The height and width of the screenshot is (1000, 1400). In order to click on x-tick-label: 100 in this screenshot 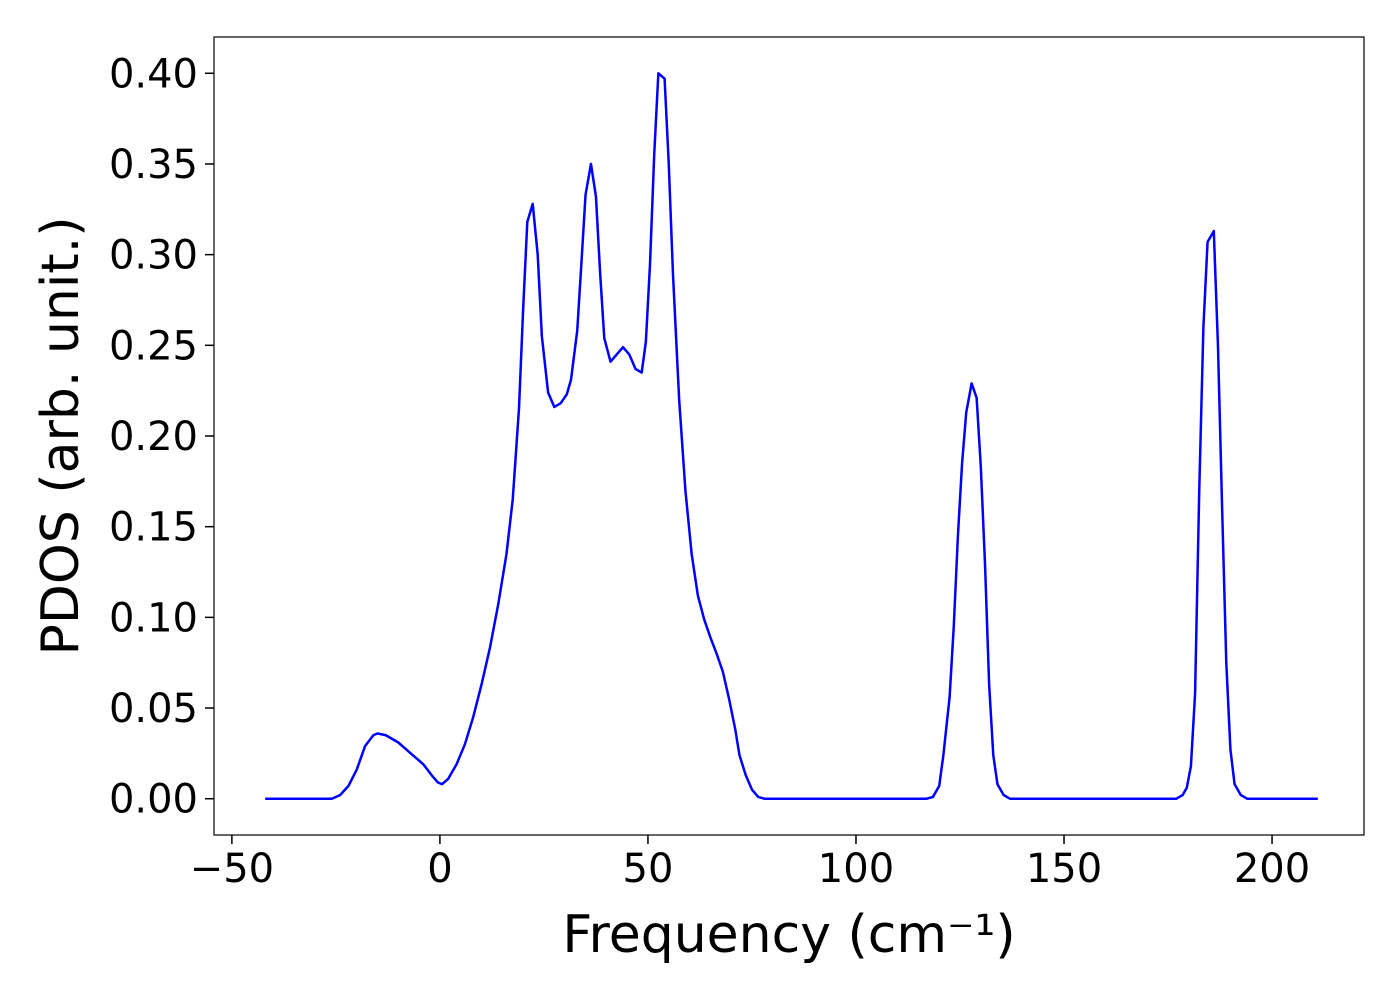, I will do `click(856, 869)`.